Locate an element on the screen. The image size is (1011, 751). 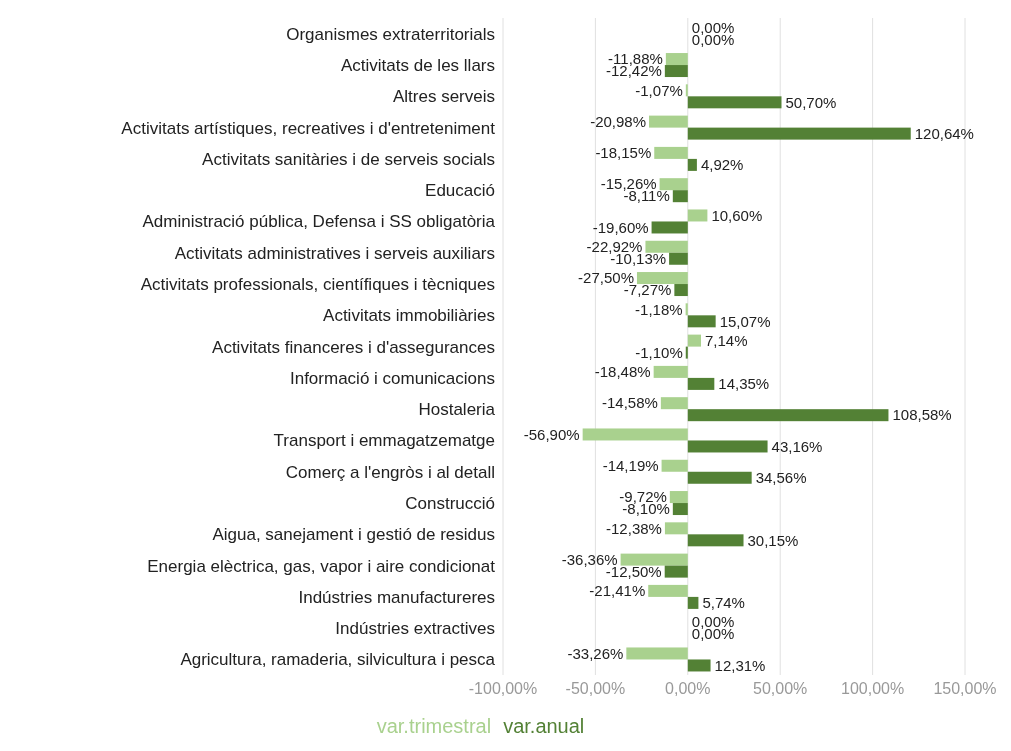
y-tick-label: Administració pública, Defensa i SS obligatòria is located at coordinates (319, 222).